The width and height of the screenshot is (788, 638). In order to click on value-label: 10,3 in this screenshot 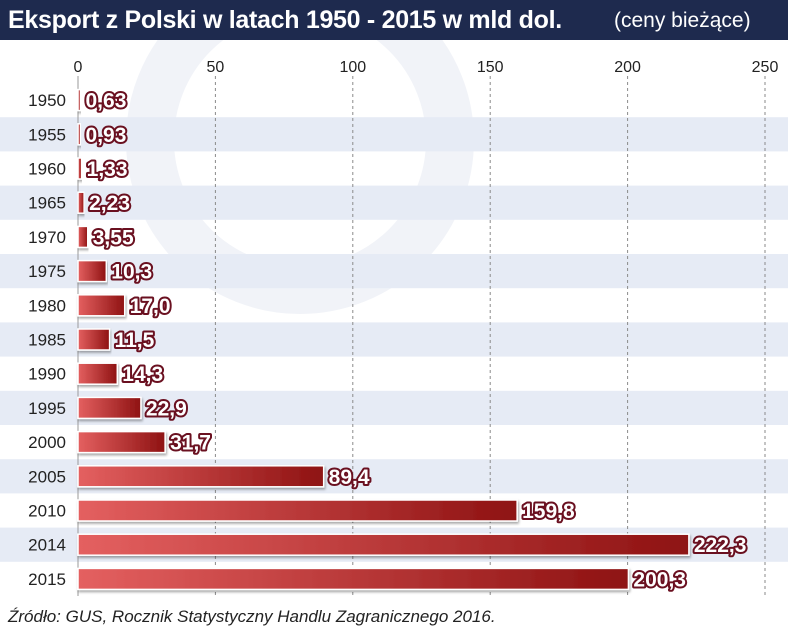, I will do `click(131, 272)`.